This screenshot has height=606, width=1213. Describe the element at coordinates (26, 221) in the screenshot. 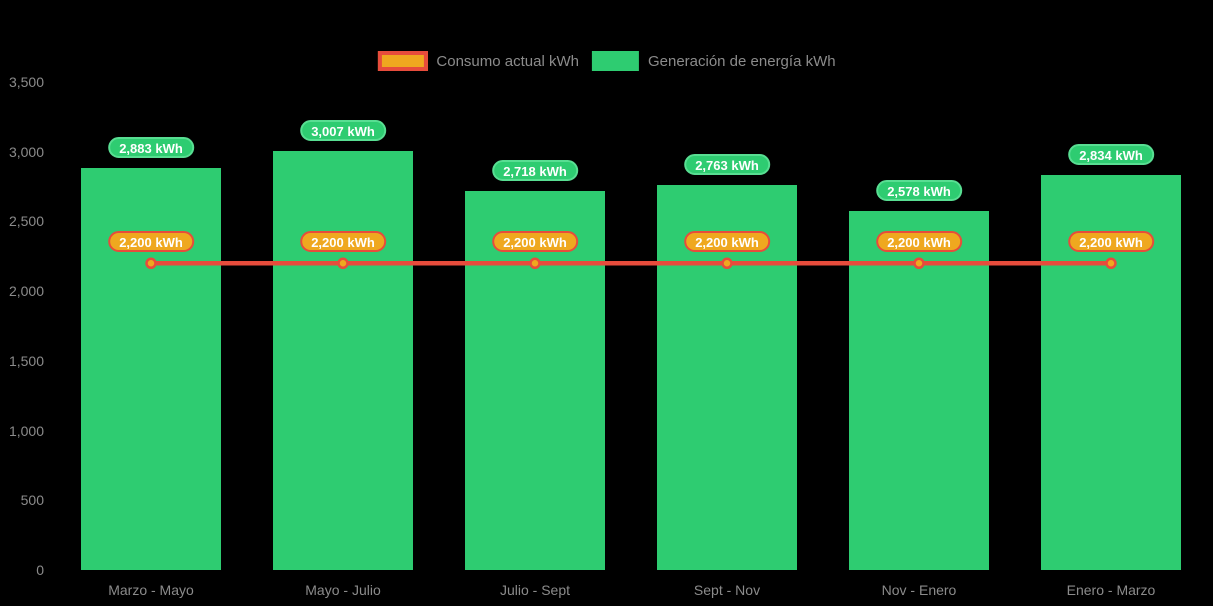

I see `y-axis-tick-label: 2,500` at that location.